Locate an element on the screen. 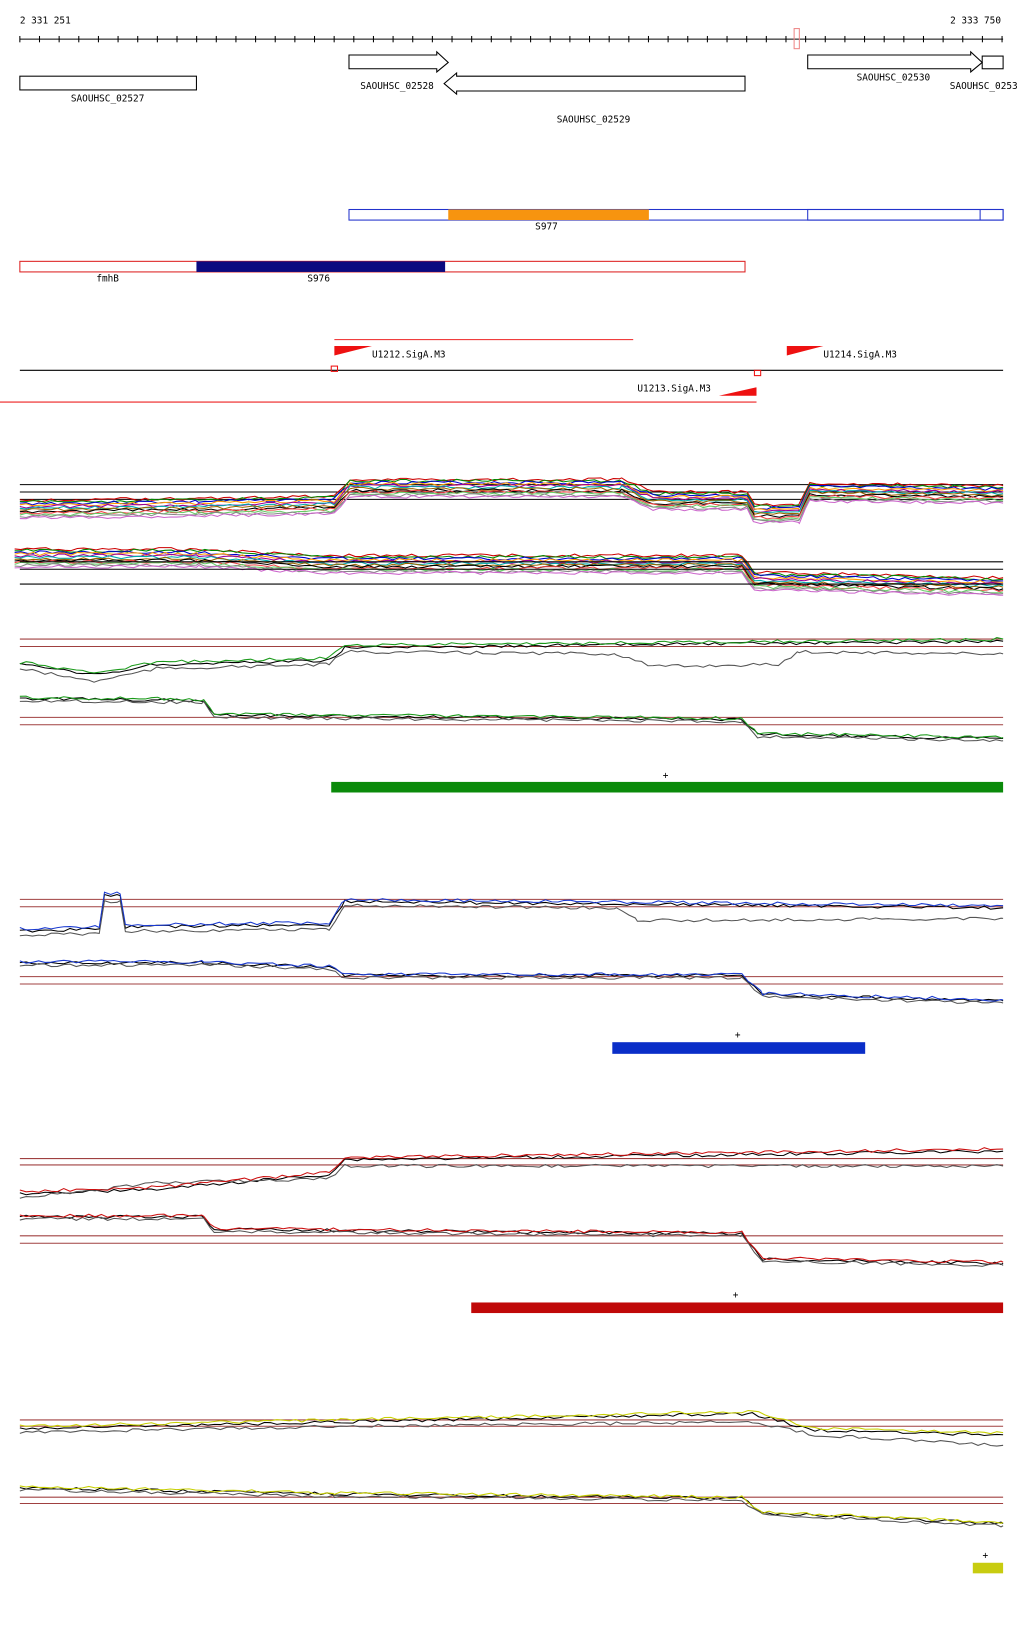 The width and height of the screenshot is (1024, 1640). promoter-label: U1214.SigA.M3 is located at coordinates (860, 355).